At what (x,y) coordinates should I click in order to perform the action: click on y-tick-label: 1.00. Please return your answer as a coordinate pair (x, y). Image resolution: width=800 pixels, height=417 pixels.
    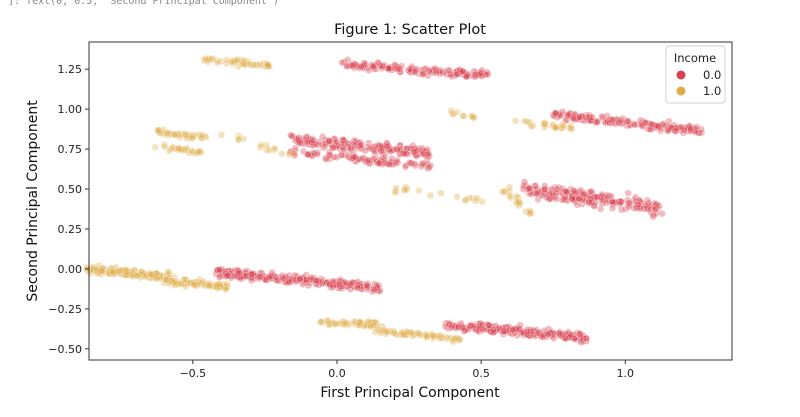
    Looking at the image, I should click on (70, 109).